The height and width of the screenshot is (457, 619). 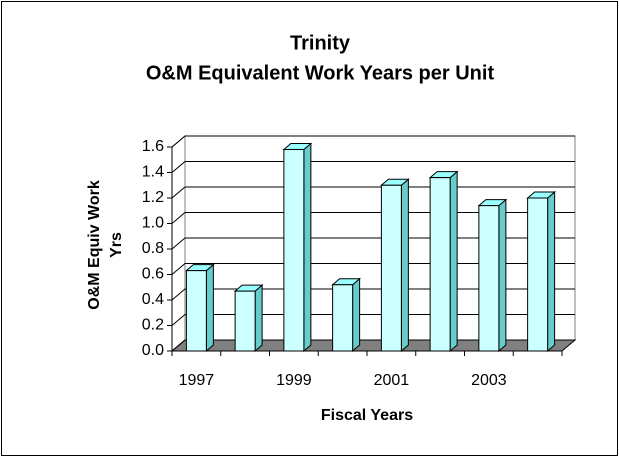 I want to click on floor, so click(x=373, y=345).